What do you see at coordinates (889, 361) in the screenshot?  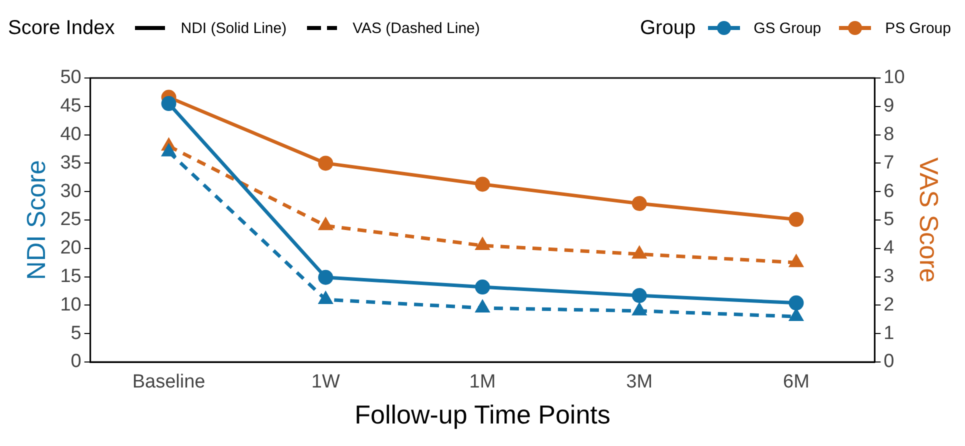 I see `y2-tick-label: 0` at bounding box center [889, 361].